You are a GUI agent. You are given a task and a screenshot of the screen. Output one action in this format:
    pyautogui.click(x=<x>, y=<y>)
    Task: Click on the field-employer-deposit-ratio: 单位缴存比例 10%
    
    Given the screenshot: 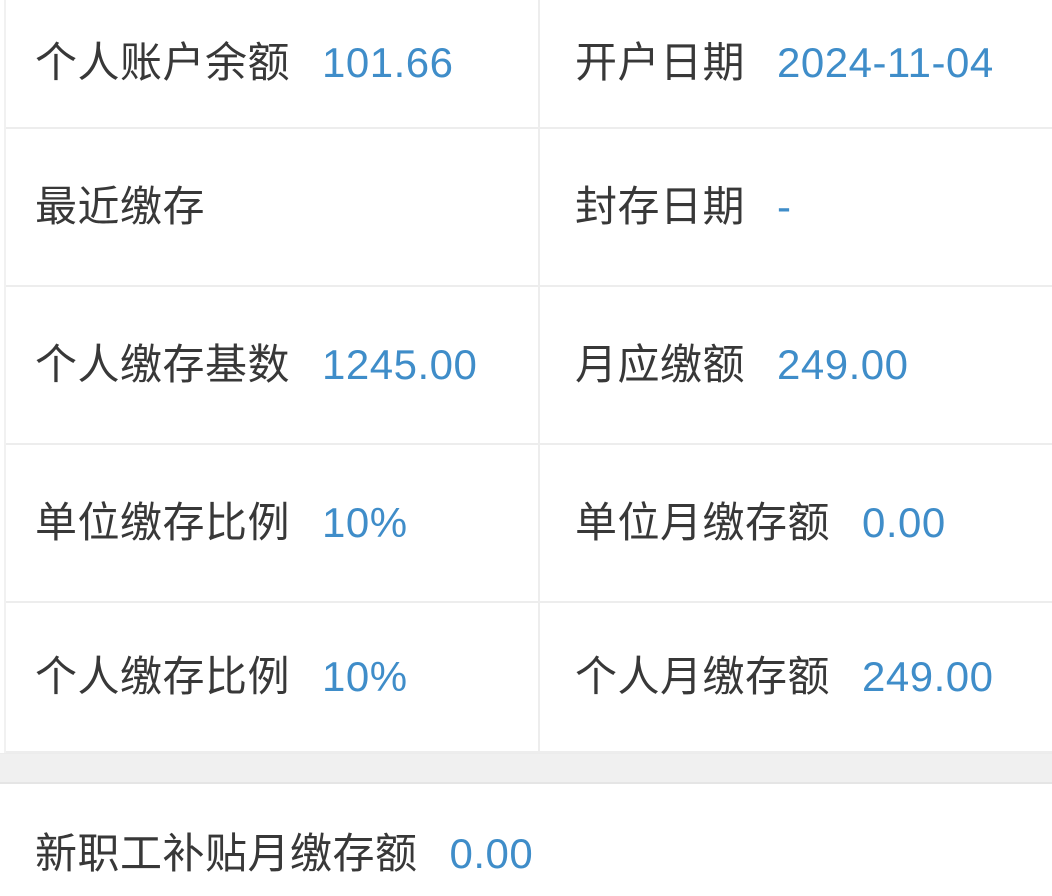 What is the action you would take?
    pyautogui.click(x=273, y=523)
    